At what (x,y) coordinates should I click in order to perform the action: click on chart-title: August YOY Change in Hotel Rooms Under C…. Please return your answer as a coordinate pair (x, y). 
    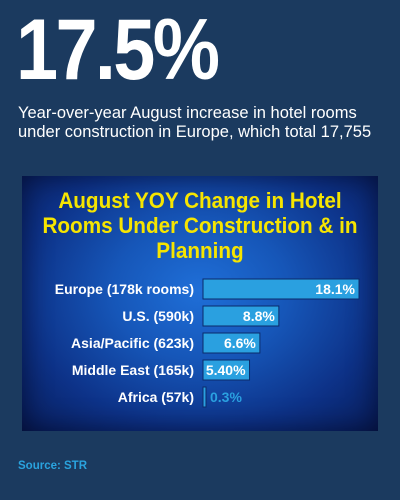
    Looking at the image, I should click on (200, 225).